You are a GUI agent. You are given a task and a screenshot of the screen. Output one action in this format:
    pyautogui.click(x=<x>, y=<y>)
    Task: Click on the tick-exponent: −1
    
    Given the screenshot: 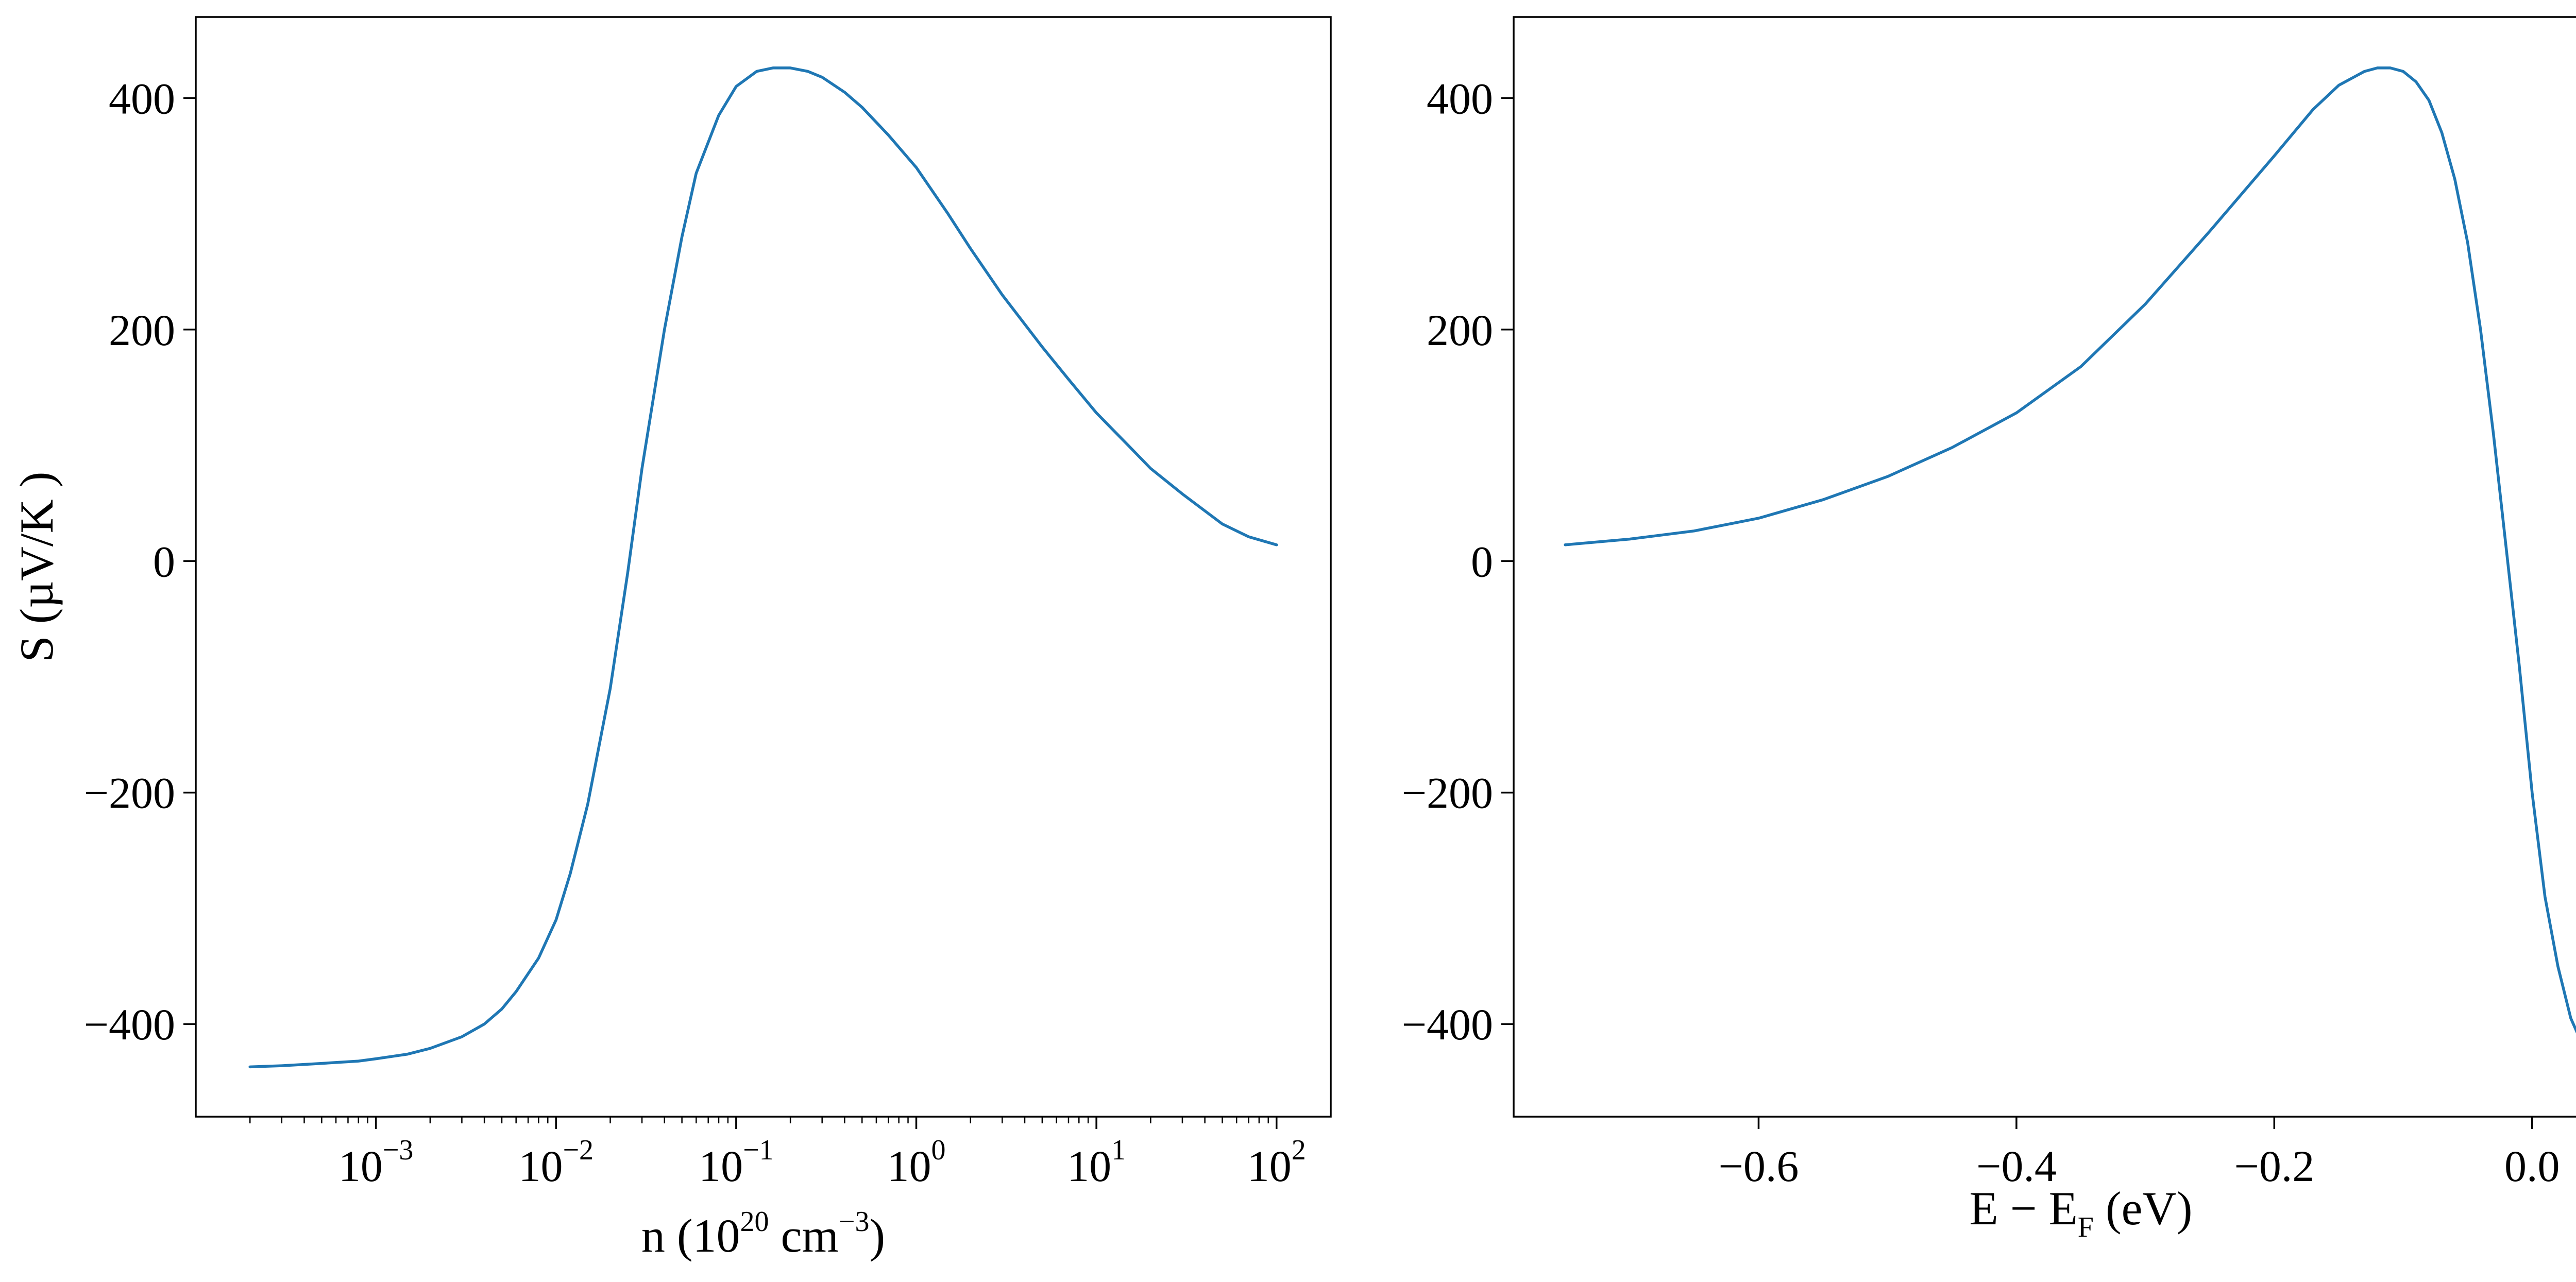 What is the action you would take?
    pyautogui.click(x=758, y=1150)
    